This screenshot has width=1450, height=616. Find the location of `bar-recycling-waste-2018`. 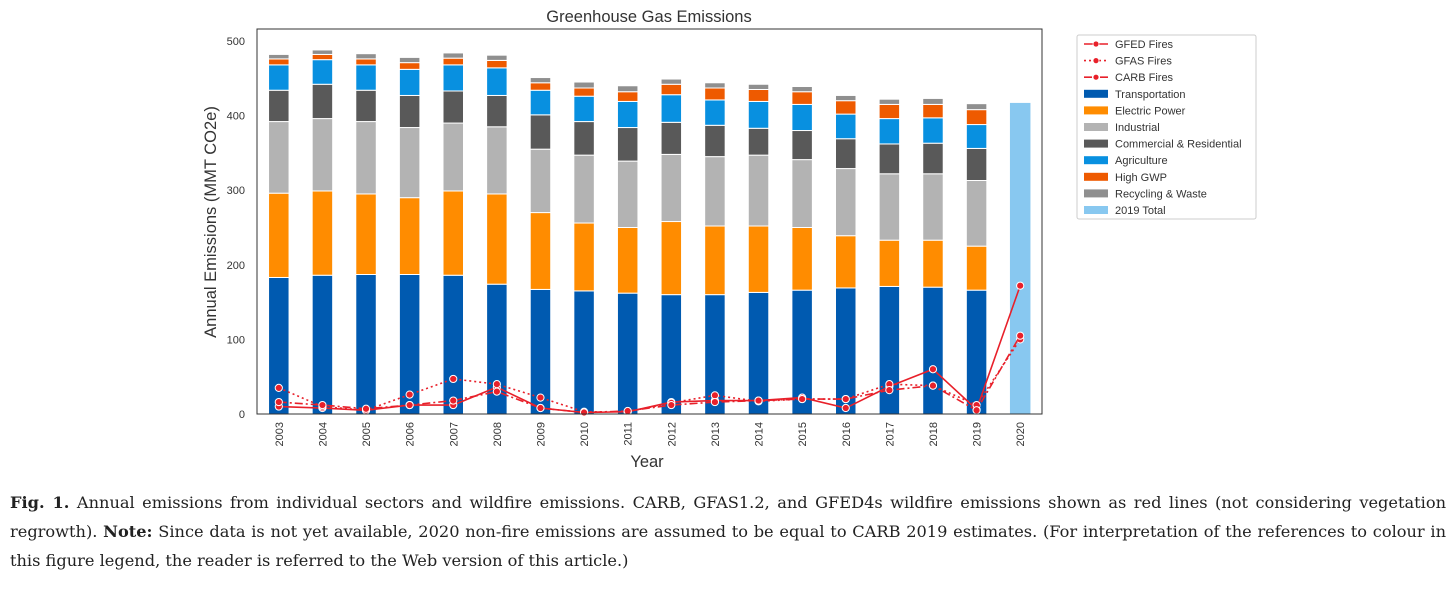

bar-recycling-waste-2018 is located at coordinates (933, 101).